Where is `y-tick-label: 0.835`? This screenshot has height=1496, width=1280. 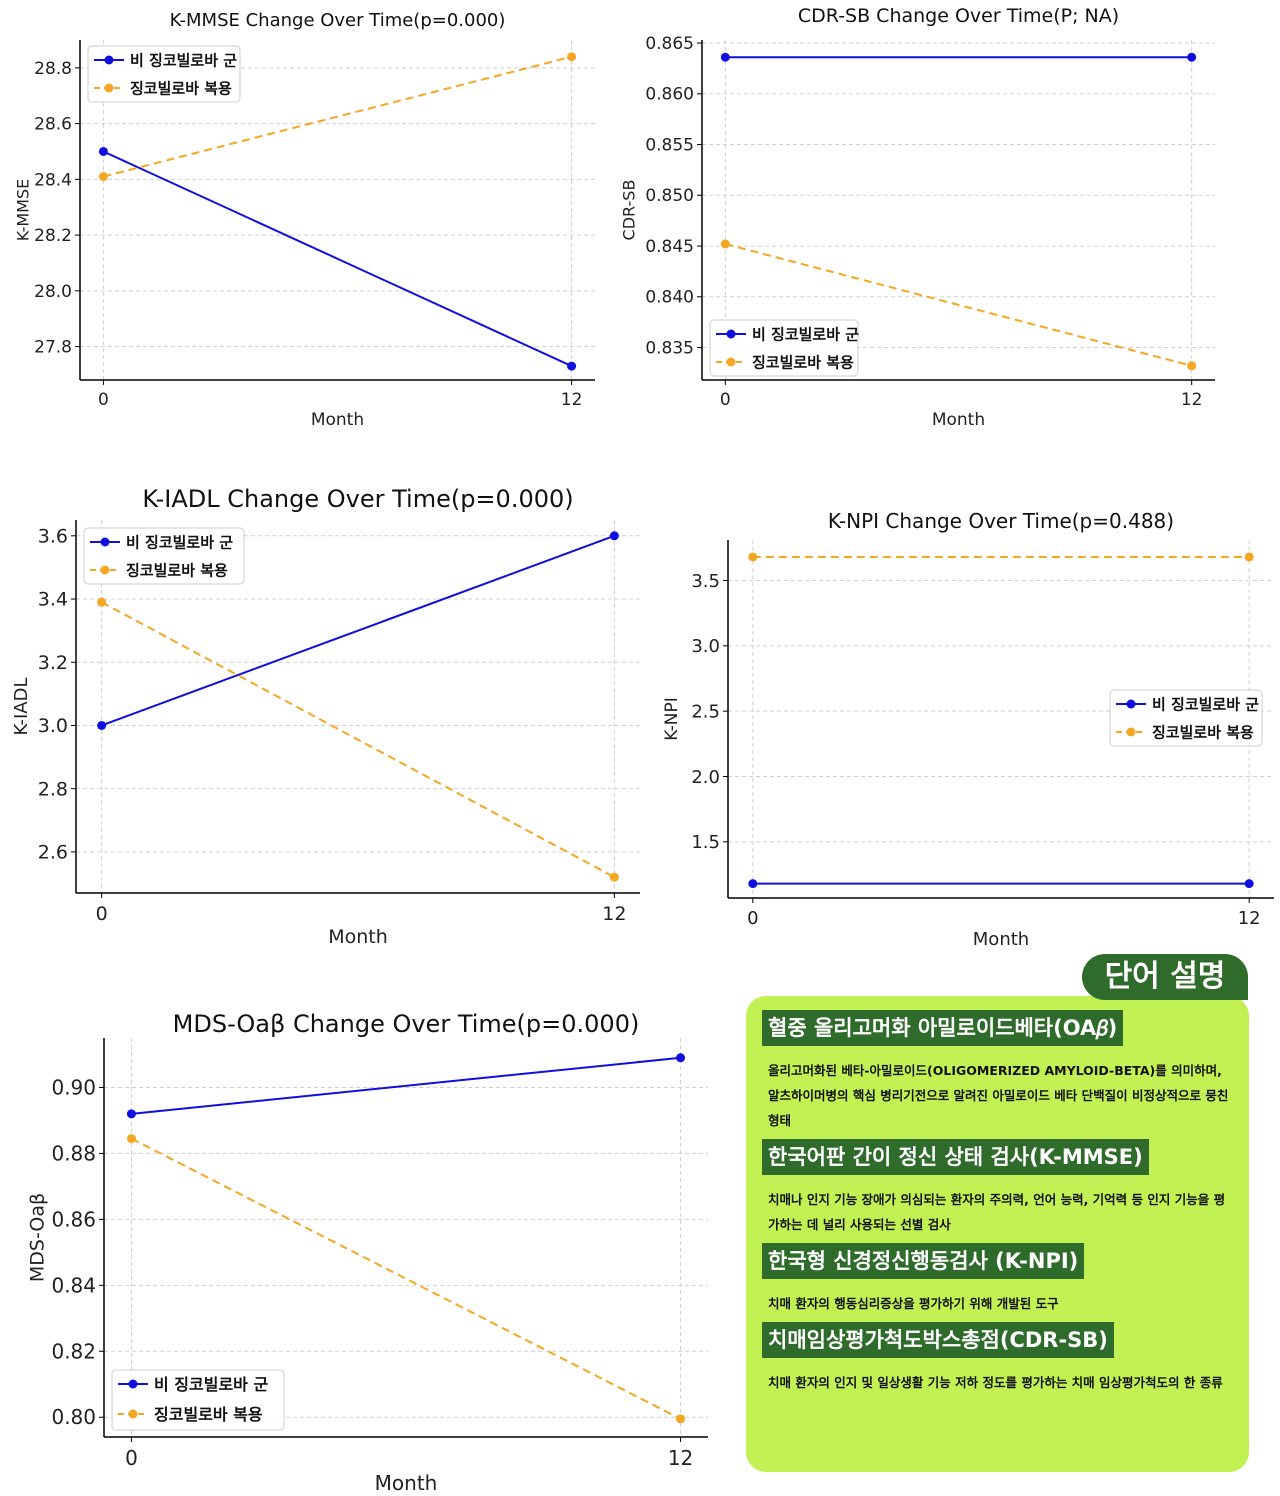 y-tick-label: 0.835 is located at coordinates (669, 348).